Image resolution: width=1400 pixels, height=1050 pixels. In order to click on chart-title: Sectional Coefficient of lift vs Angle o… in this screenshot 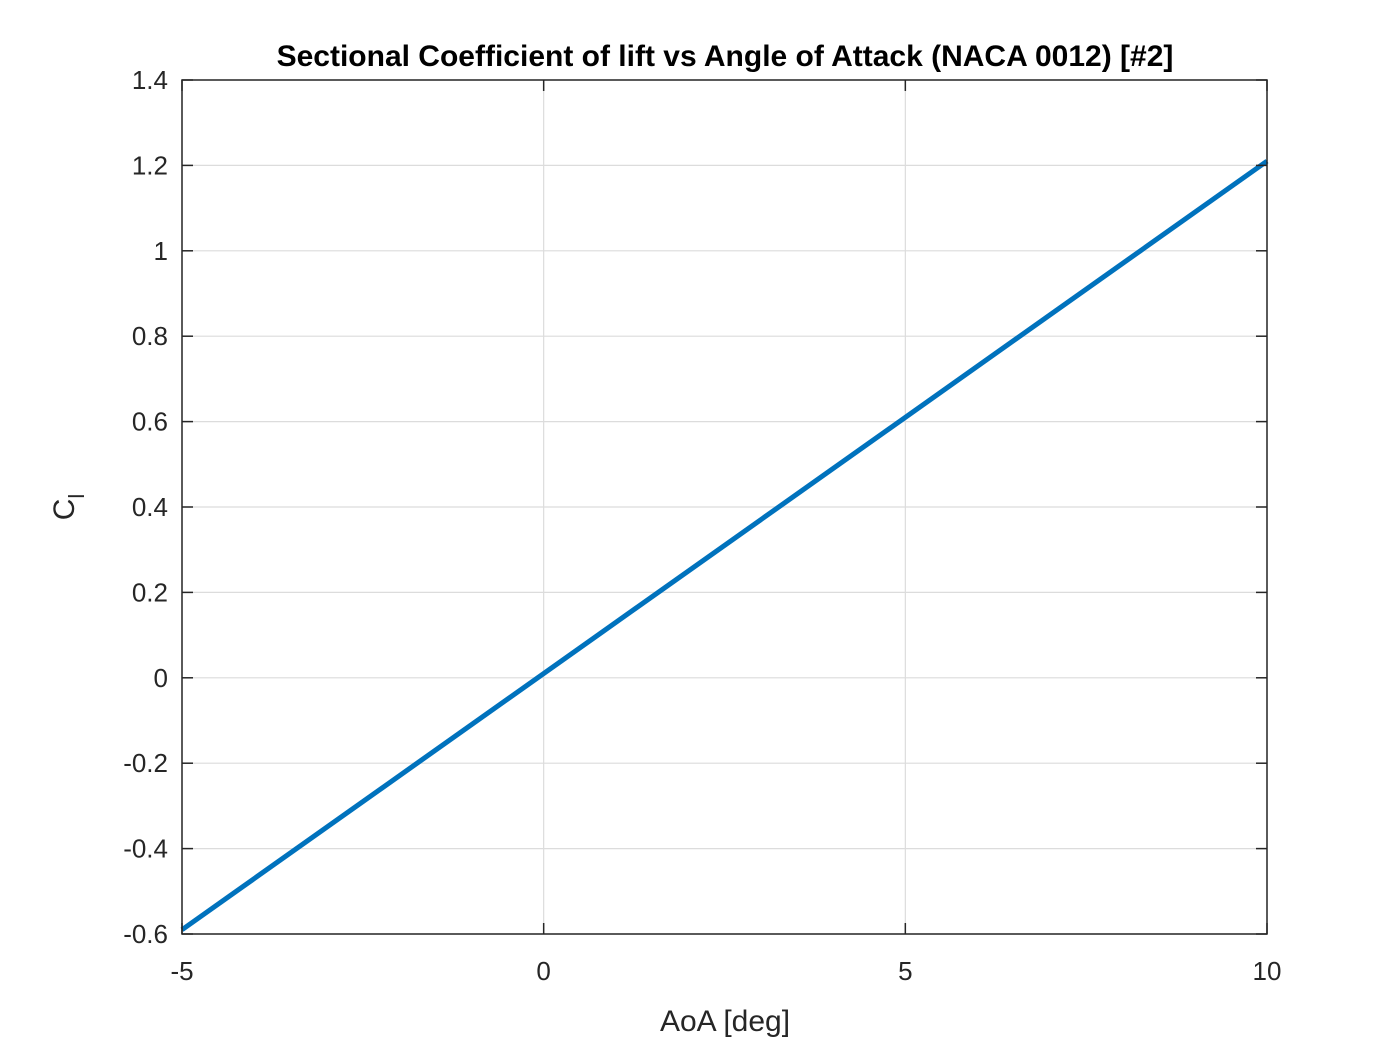, I will do `click(725, 56)`.